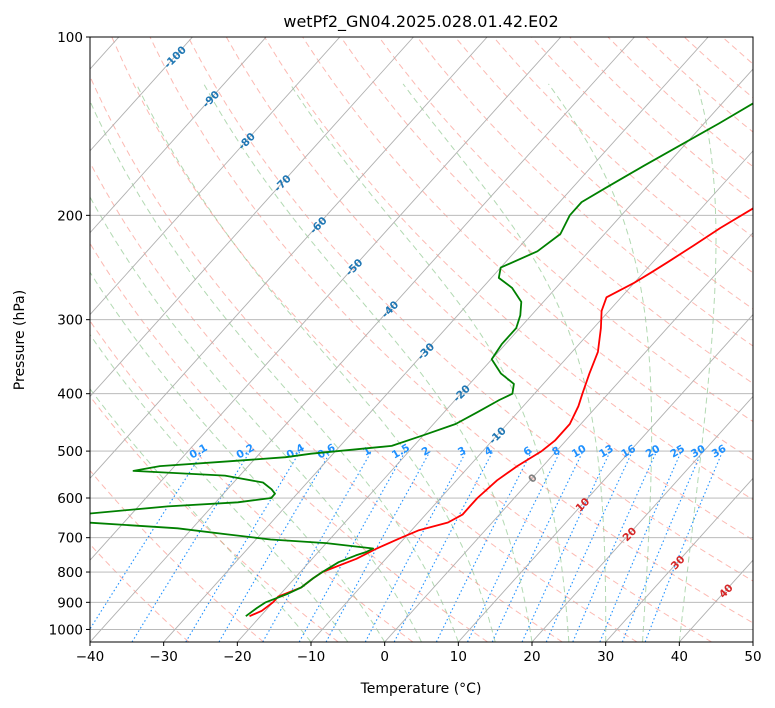 The width and height of the screenshot is (775, 708). What do you see at coordinates (70, 452) in the screenshot?
I see `y-tick-label: 500` at bounding box center [70, 452].